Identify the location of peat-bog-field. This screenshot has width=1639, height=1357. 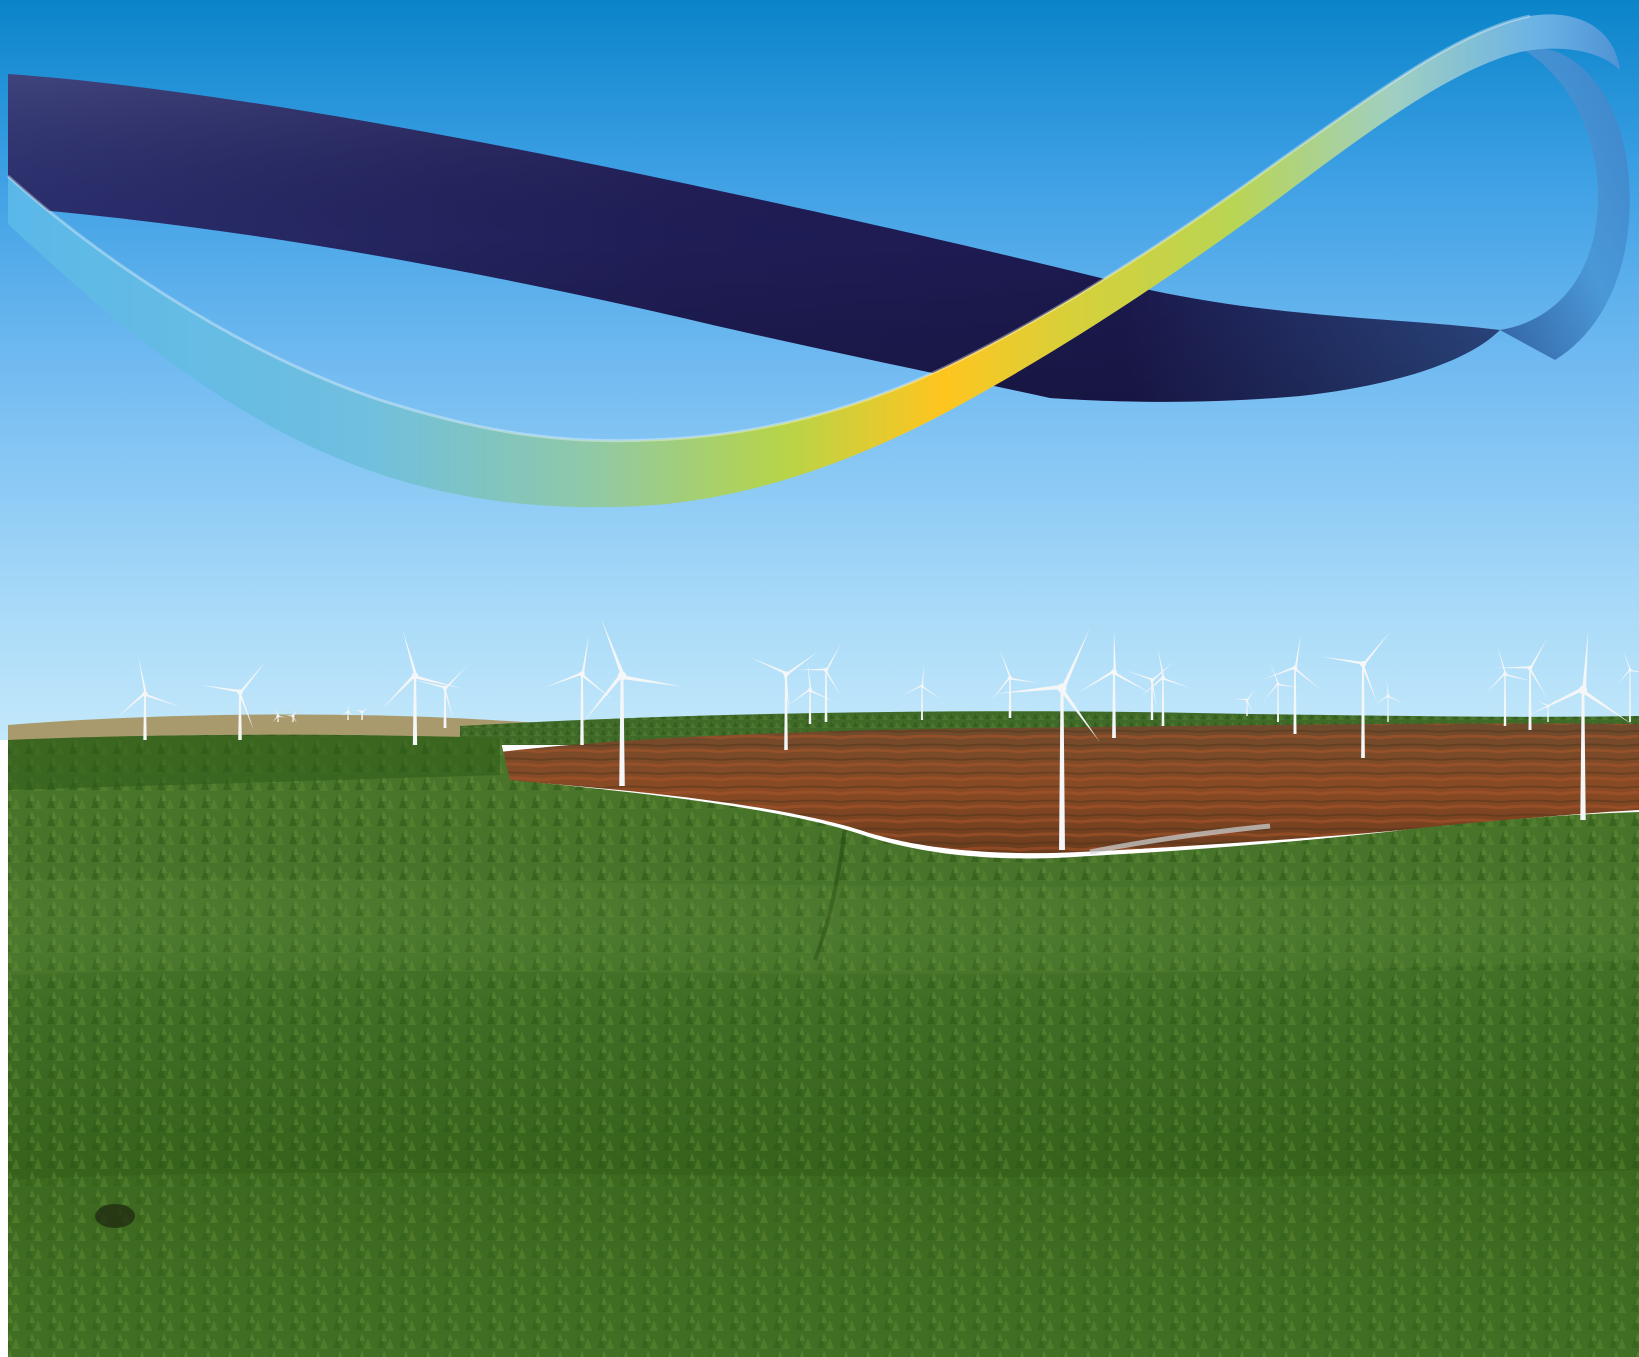
(1069, 789).